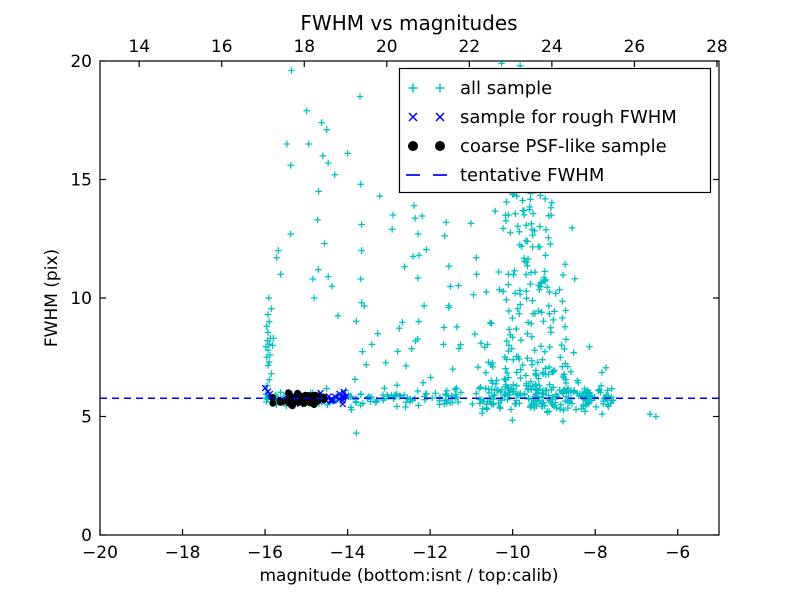 This screenshot has height=604, width=800. Describe the element at coordinates (595, 553) in the screenshot. I see `x-bottom-tick-label: −8` at that location.